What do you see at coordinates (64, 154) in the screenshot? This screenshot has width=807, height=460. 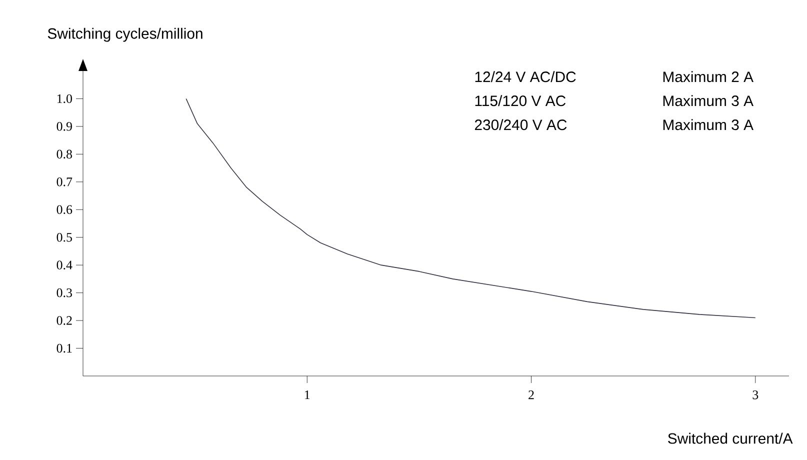 I see `y-tick-label: 0.8` at bounding box center [64, 154].